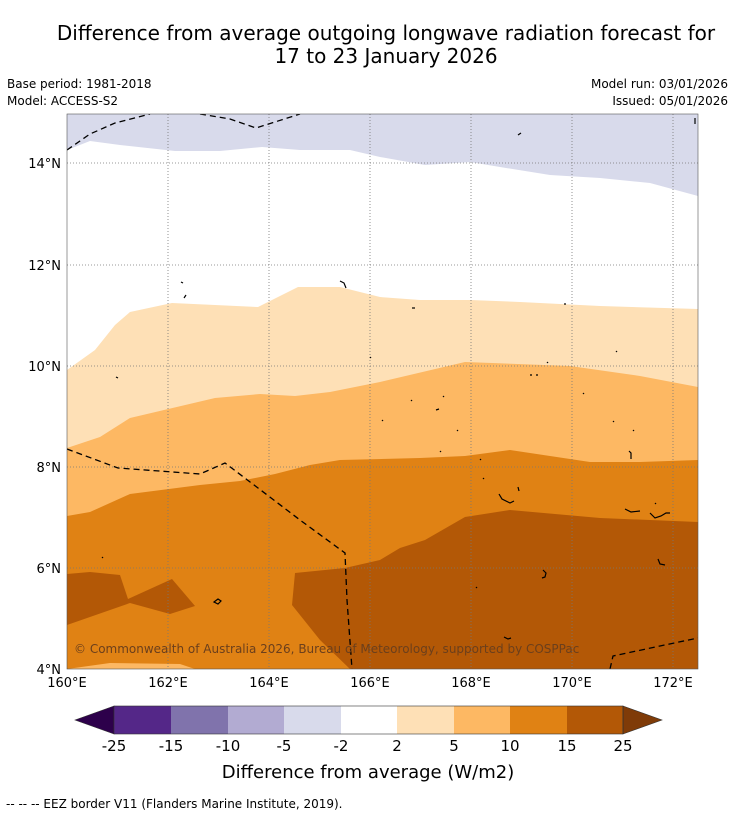 This screenshot has height=816, width=736. Describe the element at coordinates (341, 746) in the screenshot. I see `colorbar-tick: -2` at that location.